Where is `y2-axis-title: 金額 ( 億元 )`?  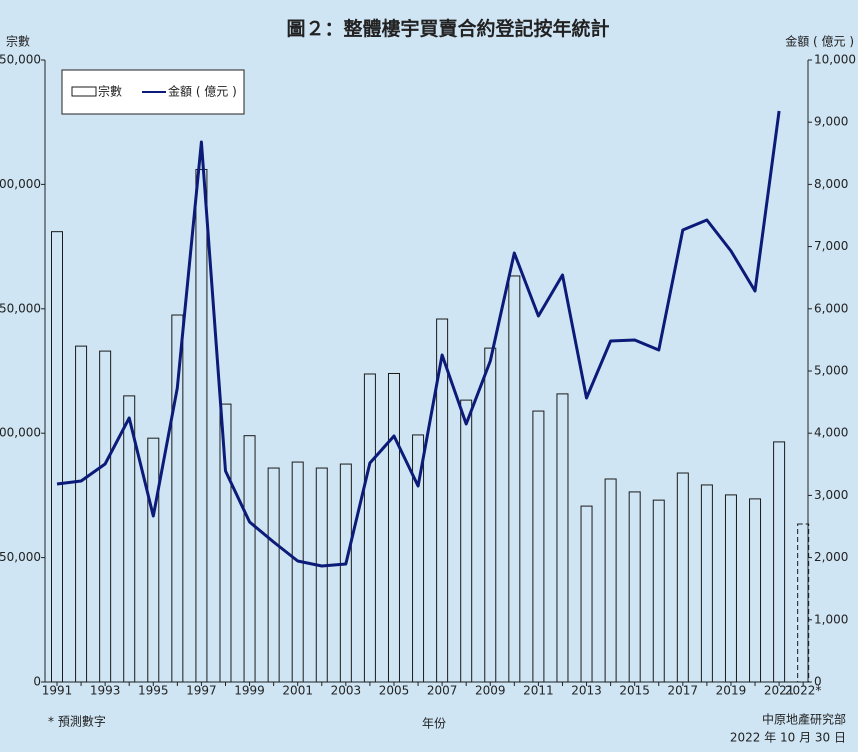 y2-axis-title: 金額 ( 億元 ) is located at coordinates (819, 41).